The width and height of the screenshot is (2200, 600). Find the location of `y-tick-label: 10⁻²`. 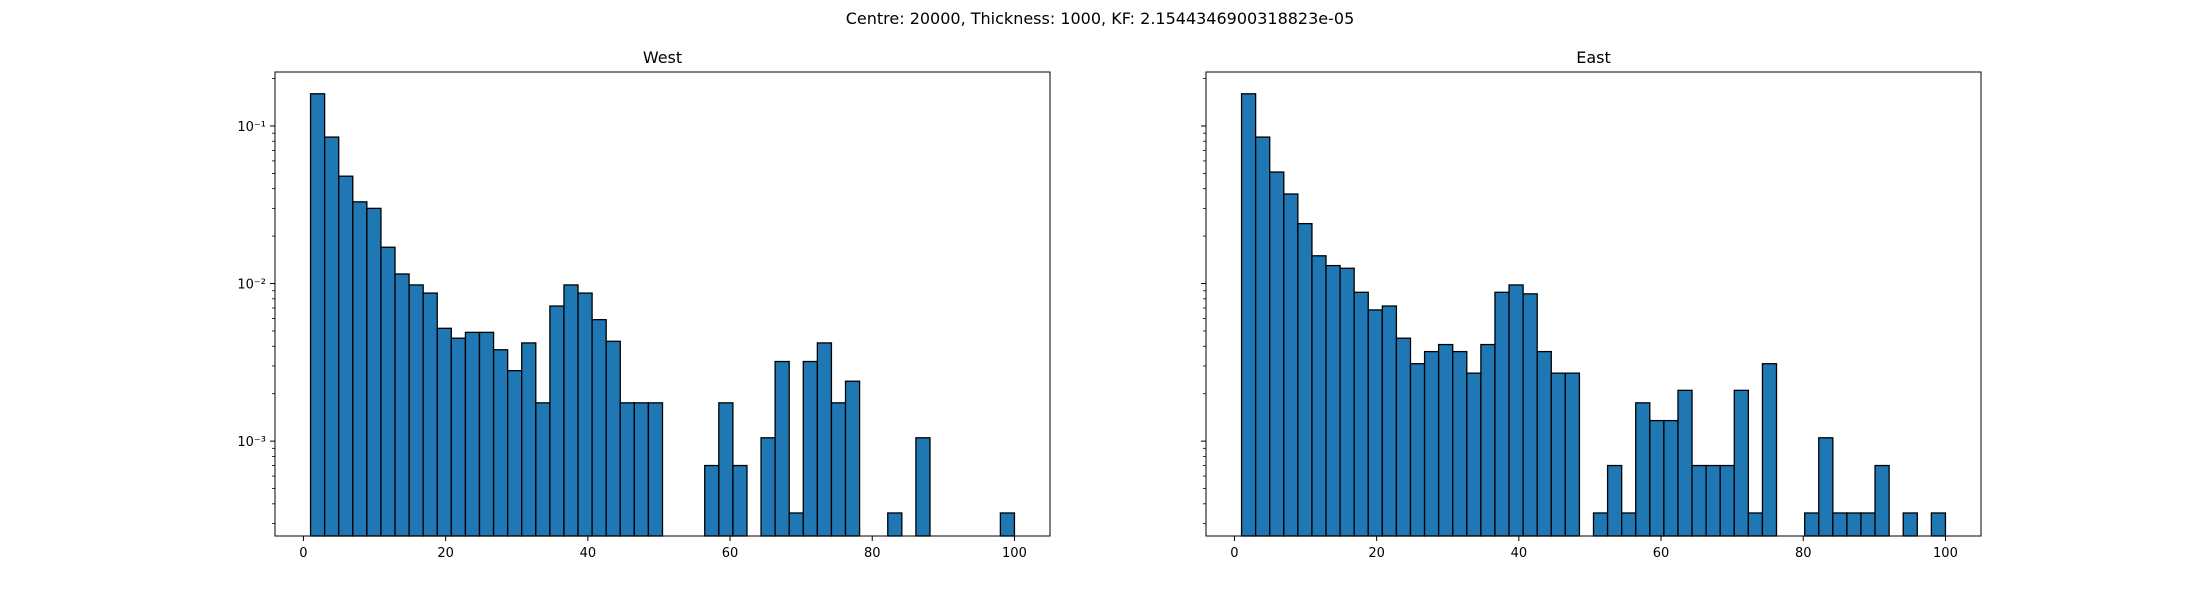

y-tick-label: 10⁻² is located at coordinates (251, 285).